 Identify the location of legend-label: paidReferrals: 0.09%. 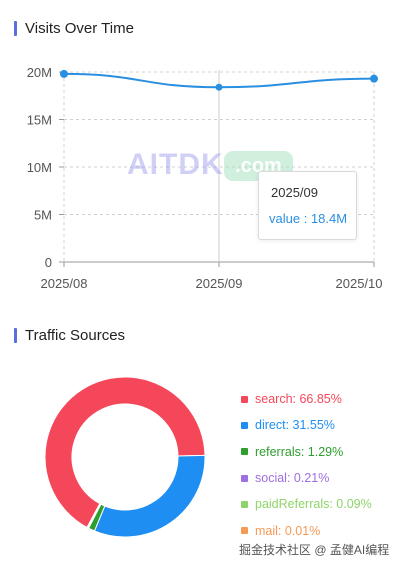
(313, 504).